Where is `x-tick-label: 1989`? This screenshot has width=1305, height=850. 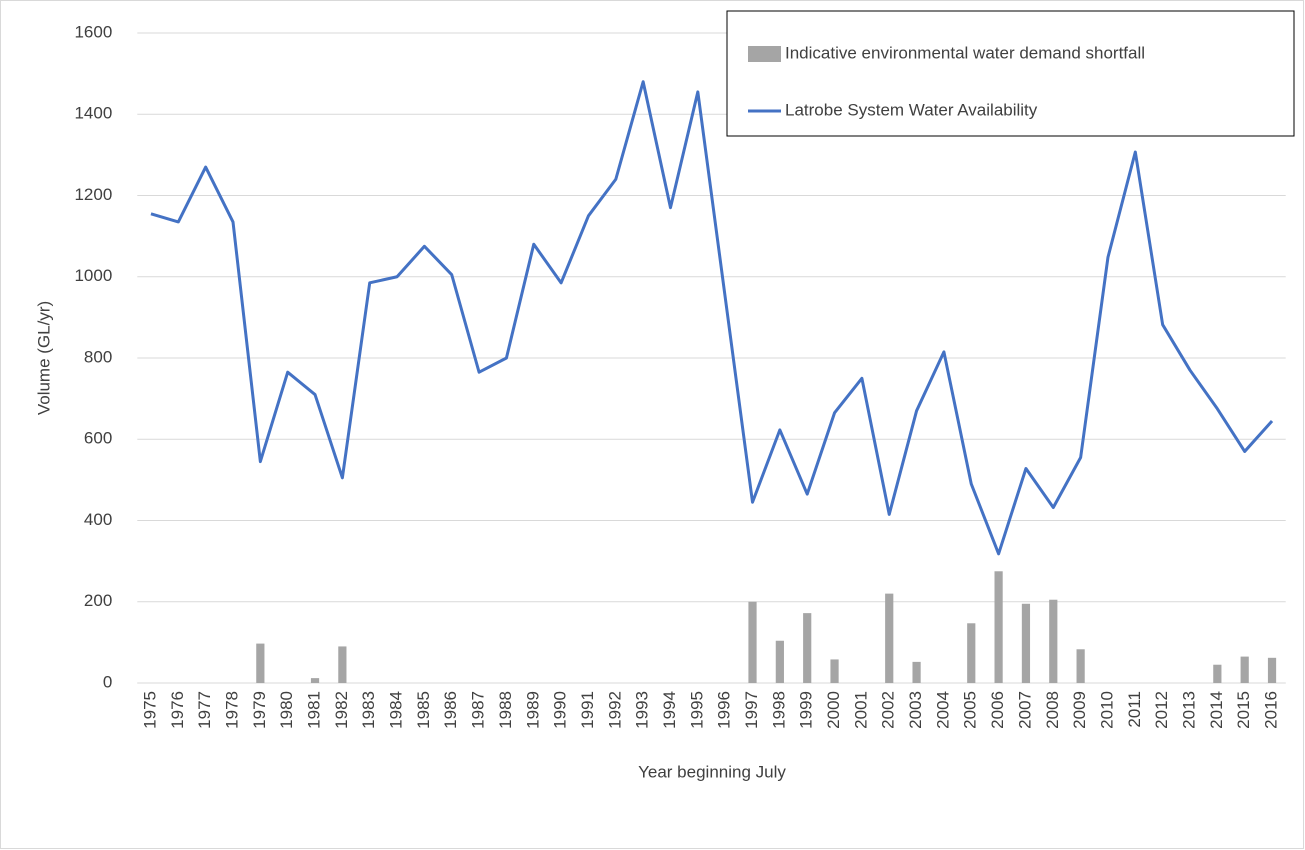
x-tick-label: 1989 is located at coordinates (532, 710).